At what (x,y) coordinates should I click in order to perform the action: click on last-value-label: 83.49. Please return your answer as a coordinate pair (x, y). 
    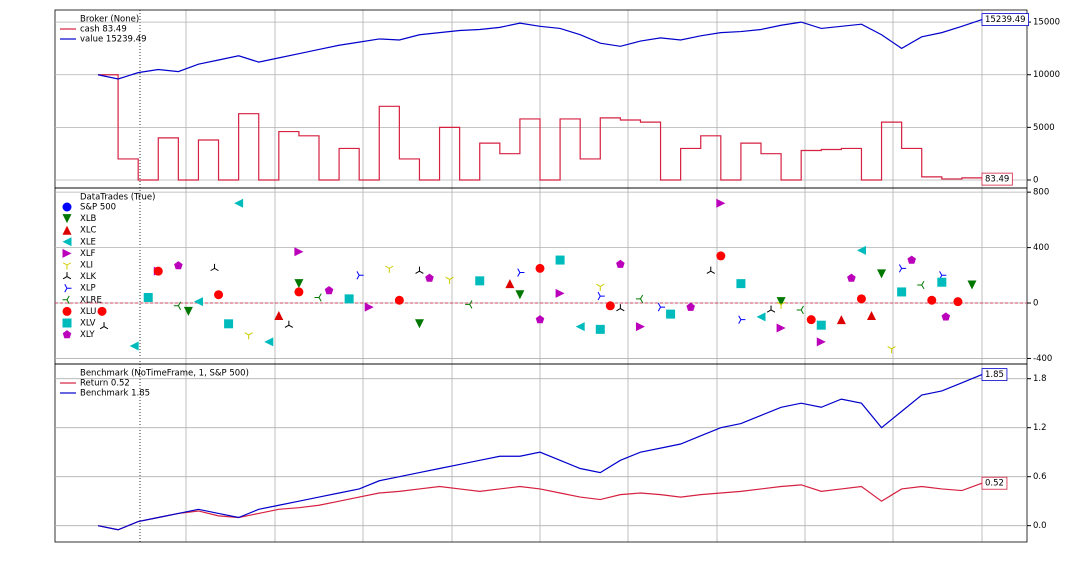
    Looking at the image, I should click on (997, 180).